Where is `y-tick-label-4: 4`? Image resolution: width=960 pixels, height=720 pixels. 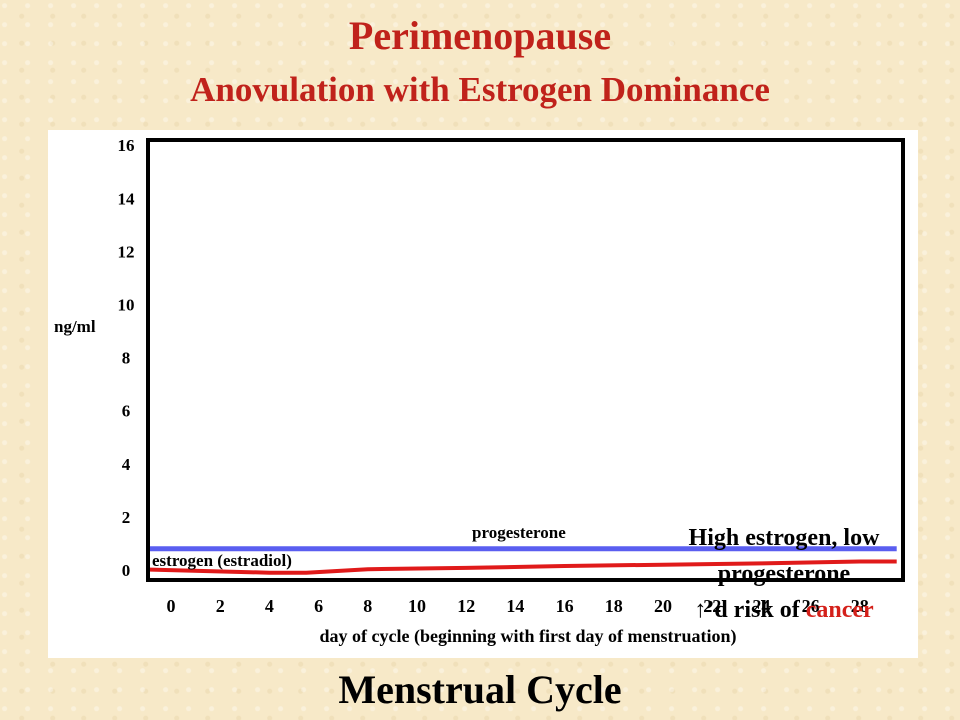
y-tick-label-4: 4 is located at coordinates (126, 464).